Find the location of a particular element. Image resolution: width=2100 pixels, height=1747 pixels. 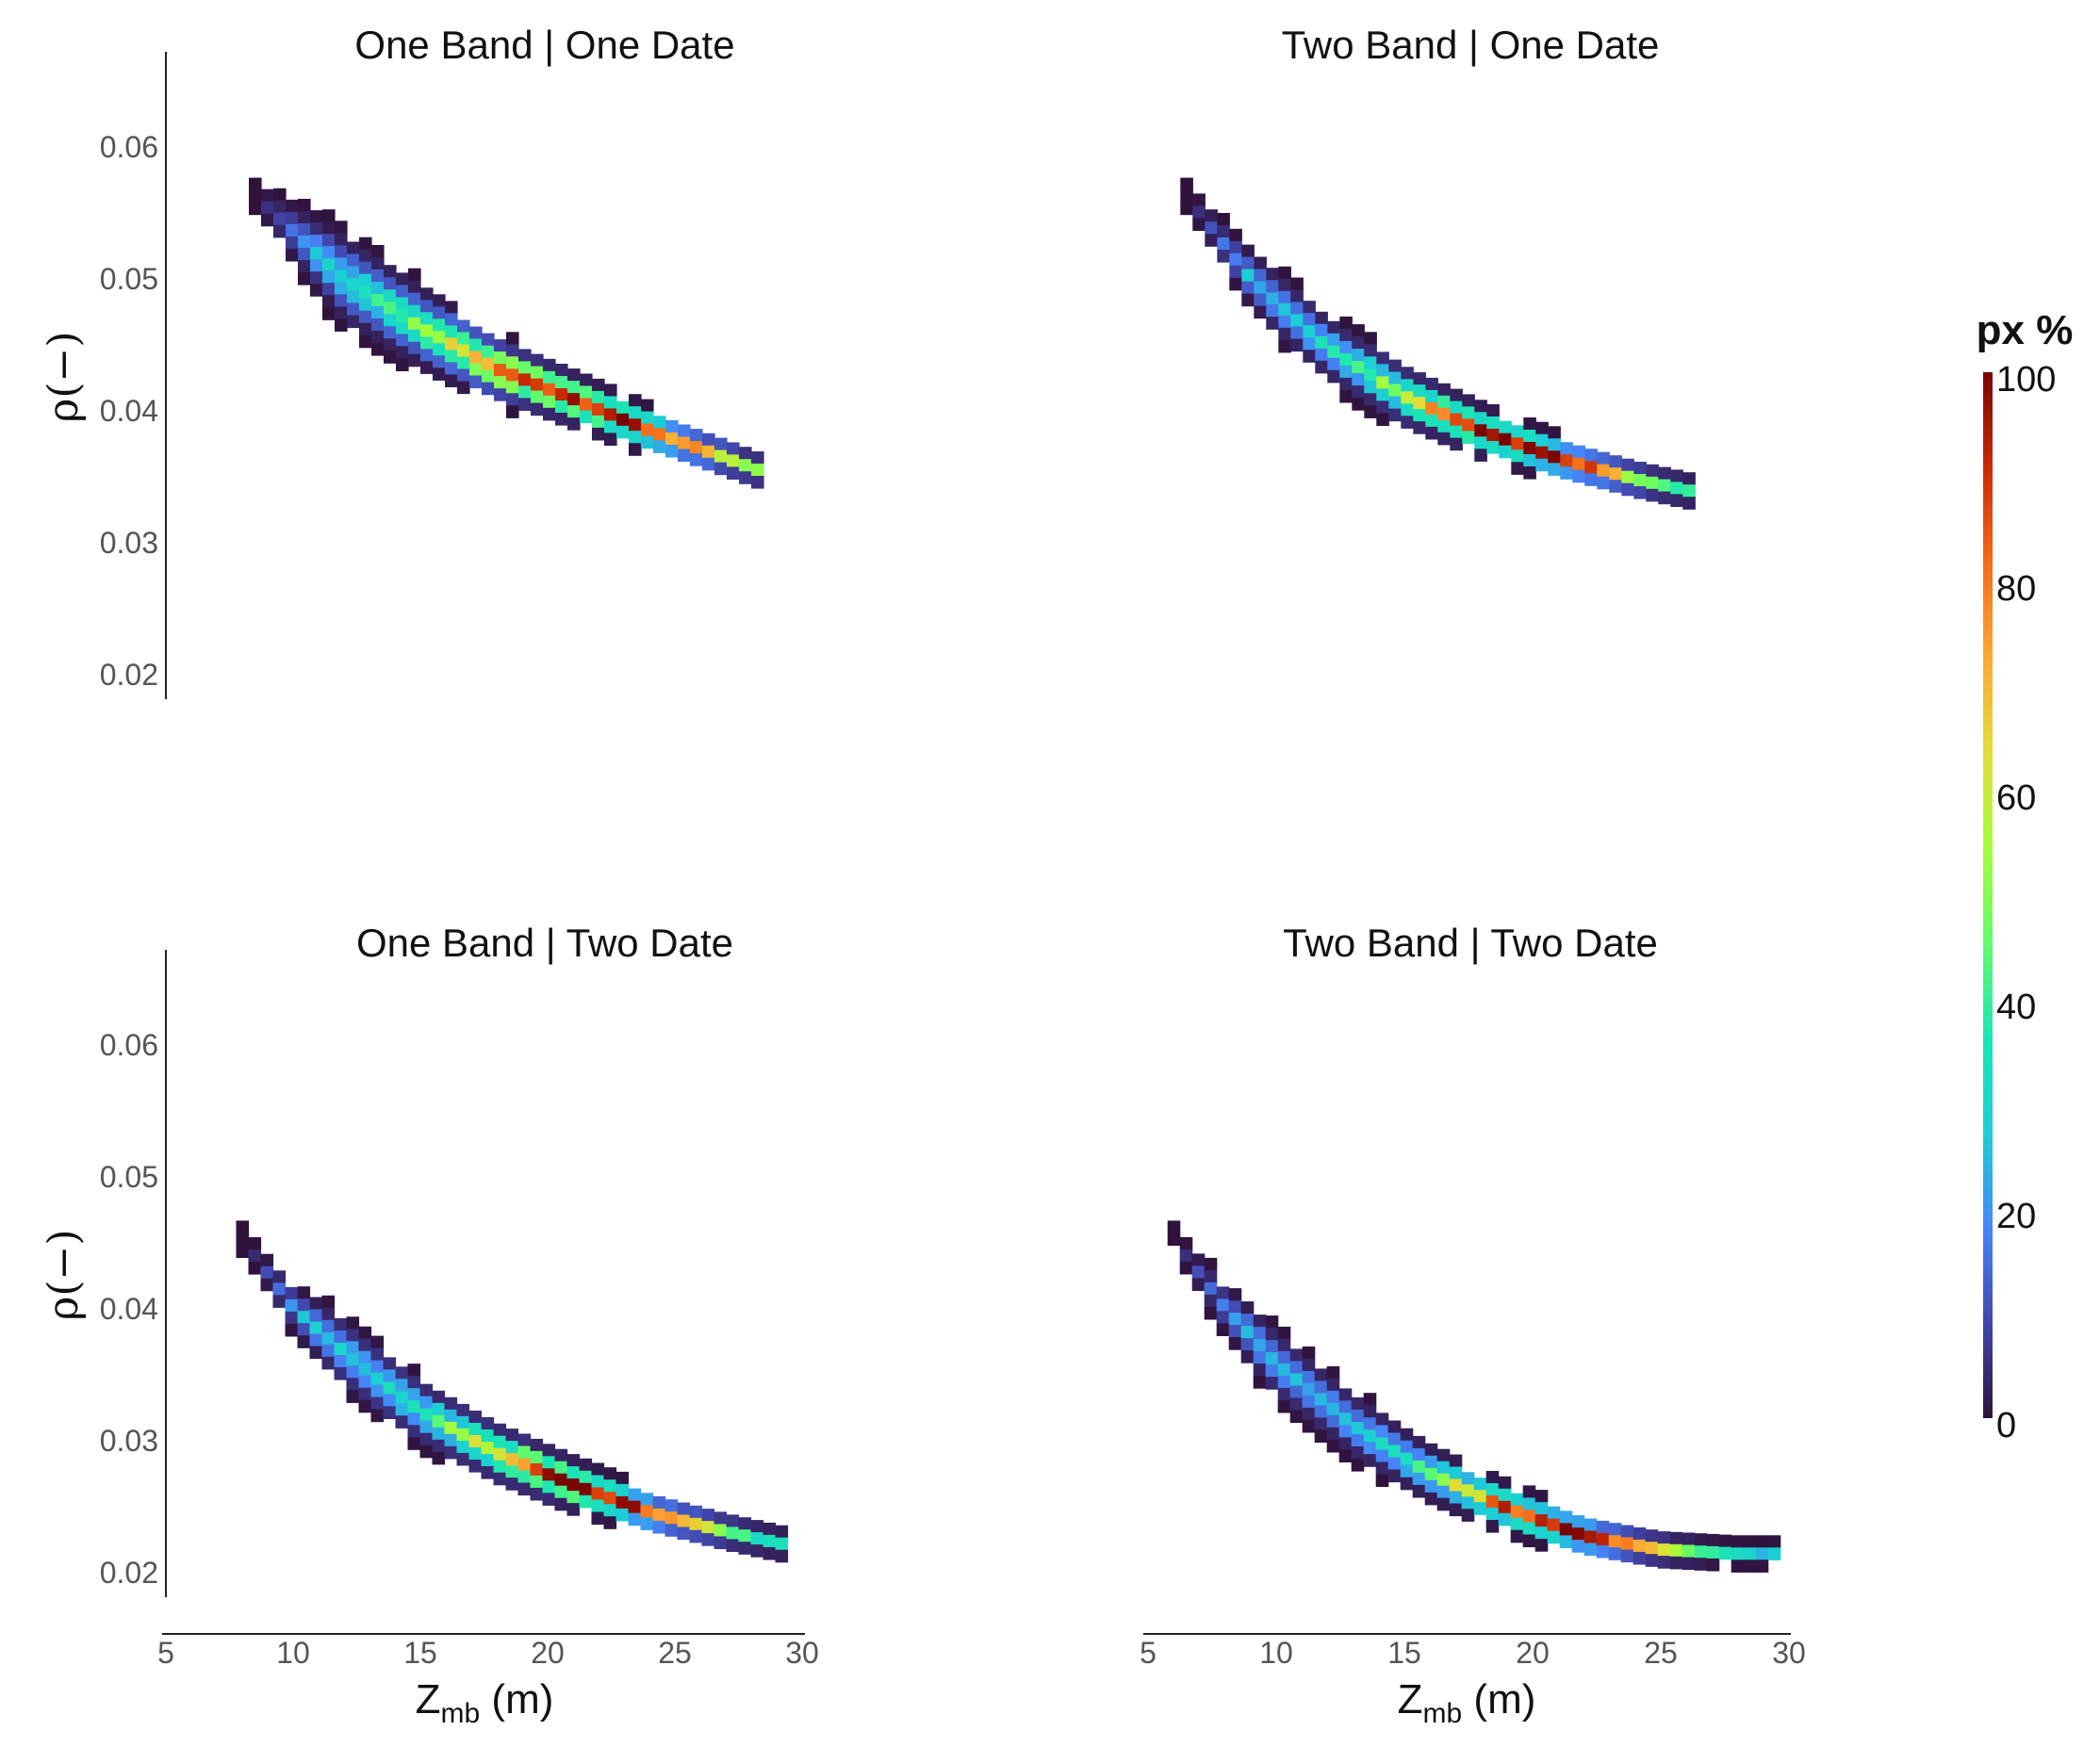

colorbar: px % 100 80 60 40 20 0 is located at coordinates (2025, 876).